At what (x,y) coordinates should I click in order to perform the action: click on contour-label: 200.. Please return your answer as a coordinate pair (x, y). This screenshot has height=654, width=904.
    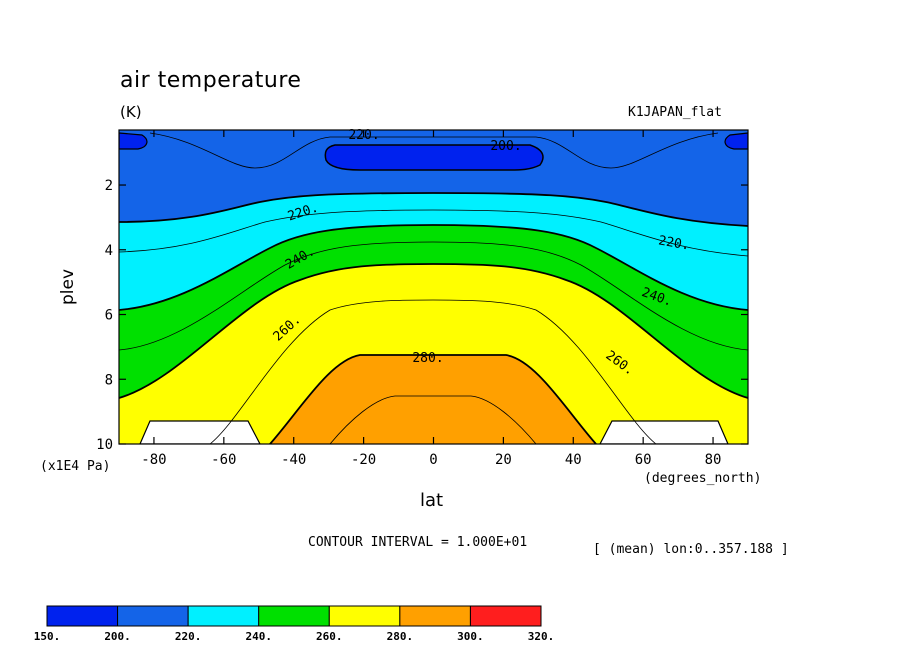
    Looking at the image, I should click on (505, 146).